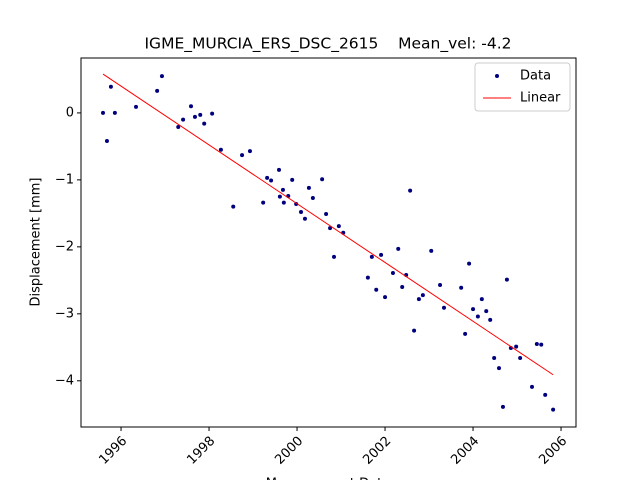 The width and height of the screenshot is (640, 480). Describe the element at coordinates (327, 44) in the screenshot. I see `chart-title: IGME_MURCIA_ERS_DSC_2615 Mean_vel: -4.2` at that location.